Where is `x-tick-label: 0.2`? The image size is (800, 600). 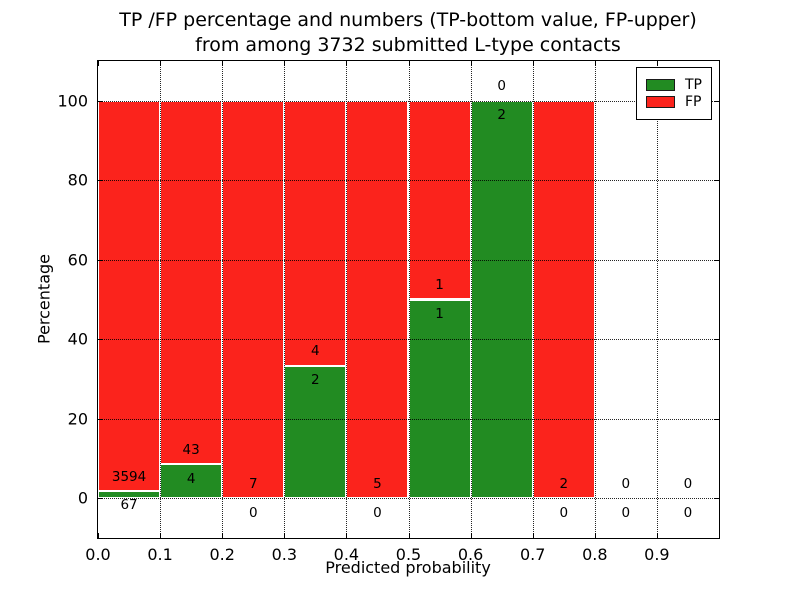 x-tick-label: 0.2 is located at coordinates (222, 554).